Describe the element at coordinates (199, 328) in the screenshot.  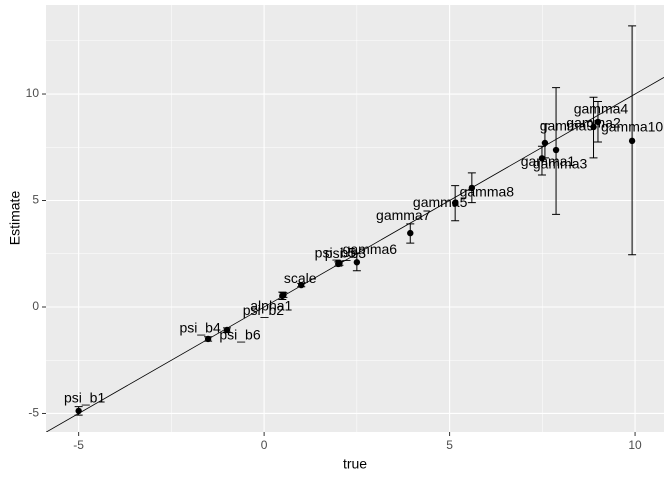
I see `point-label: psi_b4` at that location.